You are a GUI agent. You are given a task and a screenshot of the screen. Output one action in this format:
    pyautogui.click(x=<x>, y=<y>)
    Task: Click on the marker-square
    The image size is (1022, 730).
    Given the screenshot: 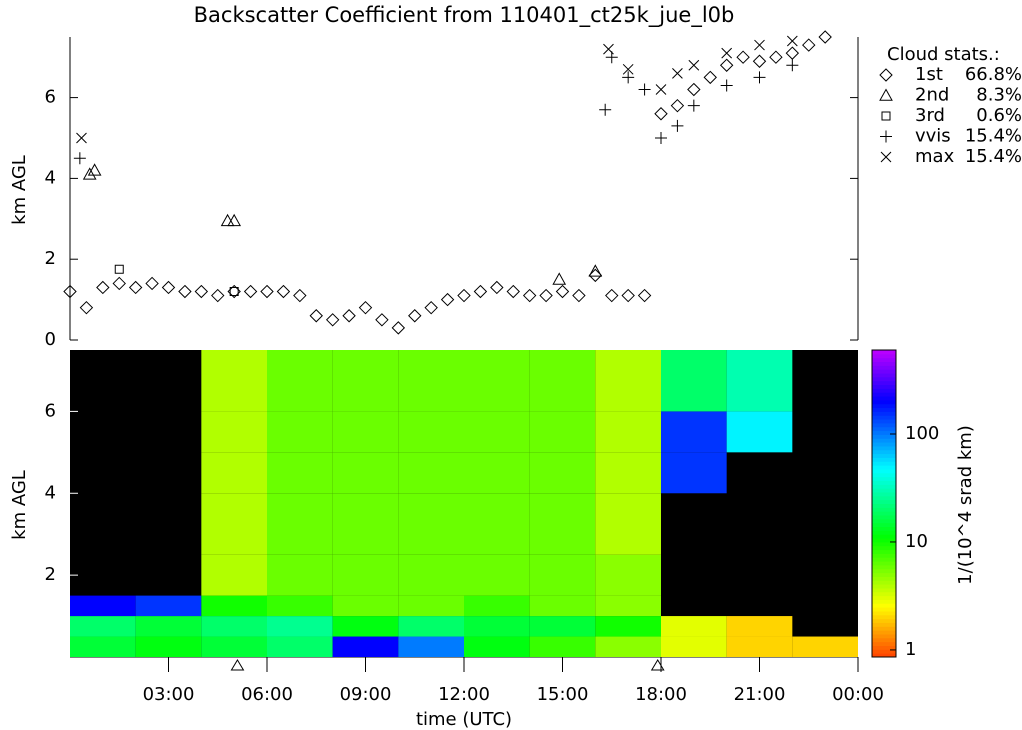 What is the action you would take?
    pyautogui.click(x=234, y=292)
    